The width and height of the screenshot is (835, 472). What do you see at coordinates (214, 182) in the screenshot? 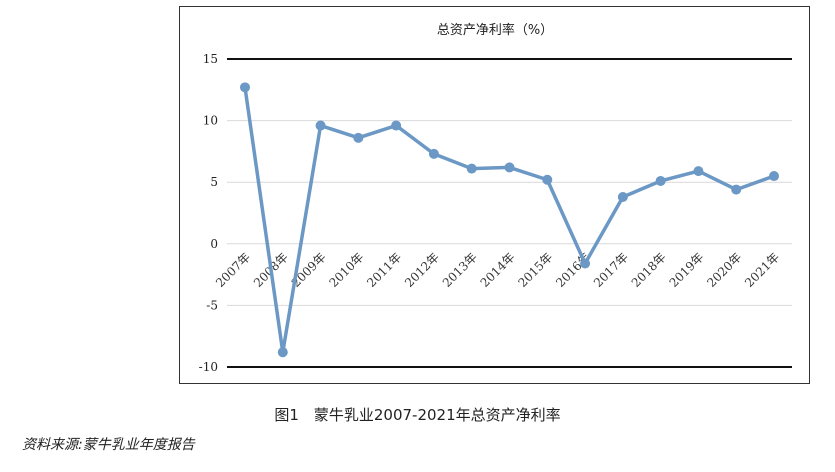
I see `y-tick-label: 5` at bounding box center [214, 182].